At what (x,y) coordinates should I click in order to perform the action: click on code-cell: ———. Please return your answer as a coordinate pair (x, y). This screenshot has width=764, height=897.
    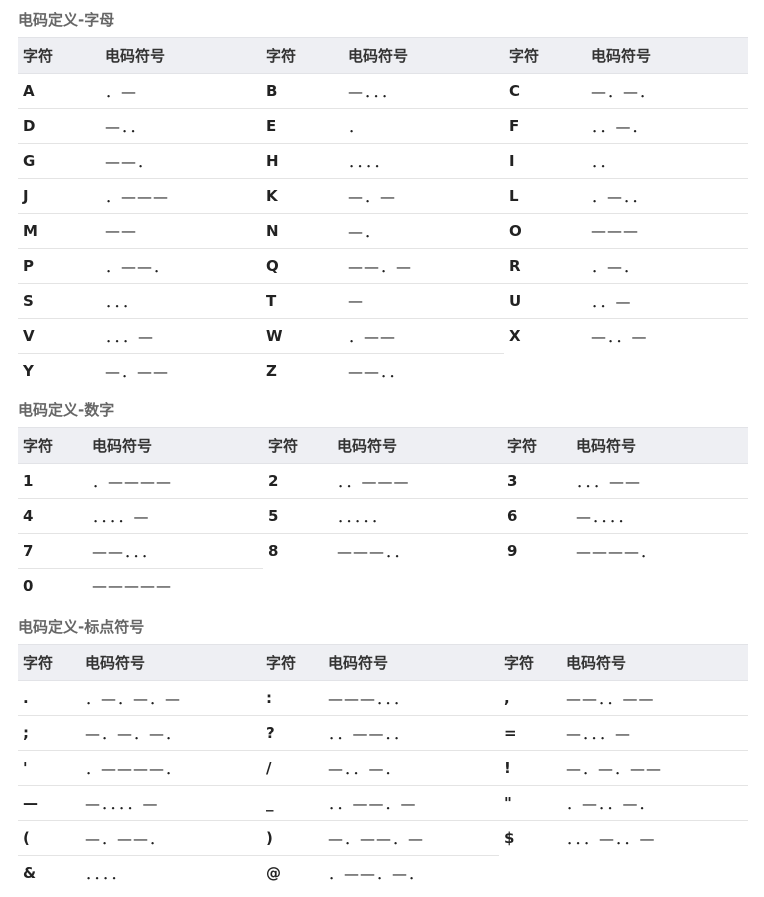
    Looking at the image, I should click on (667, 231).